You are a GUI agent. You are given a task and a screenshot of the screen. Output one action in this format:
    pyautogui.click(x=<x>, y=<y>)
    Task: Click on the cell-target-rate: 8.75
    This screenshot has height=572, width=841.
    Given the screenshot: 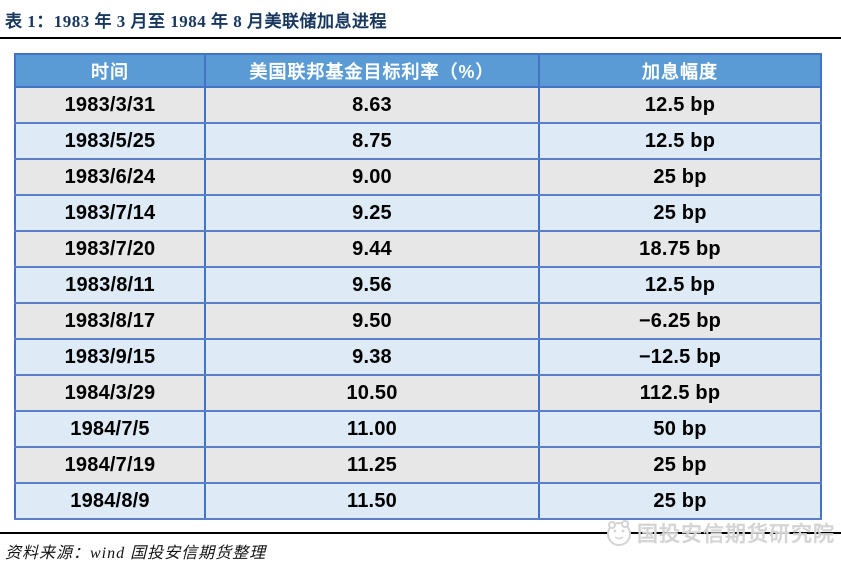 What is the action you would take?
    pyautogui.click(x=372, y=141)
    